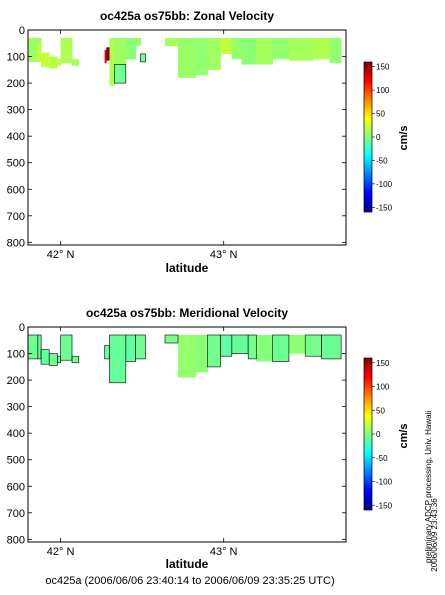 The height and width of the screenshot is (595, 445). What do you see at coordinates (61, 255) in the screenshot?
I see `x-tick-label: 42° N` at bounding box center [61, 255].